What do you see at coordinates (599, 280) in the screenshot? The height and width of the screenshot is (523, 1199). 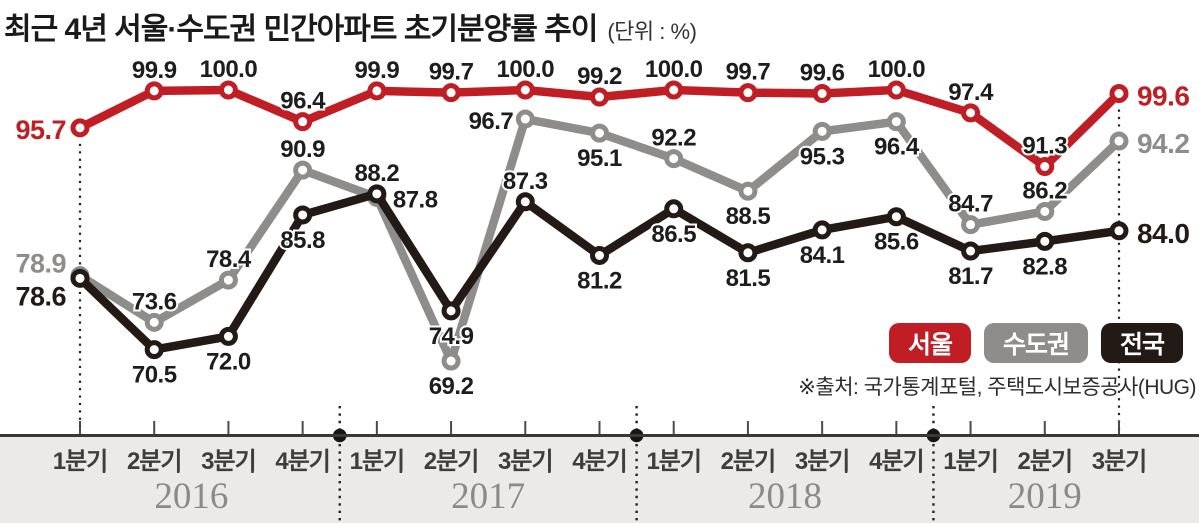 I see `value-label: 81.2` at bounding box center [599, 280].